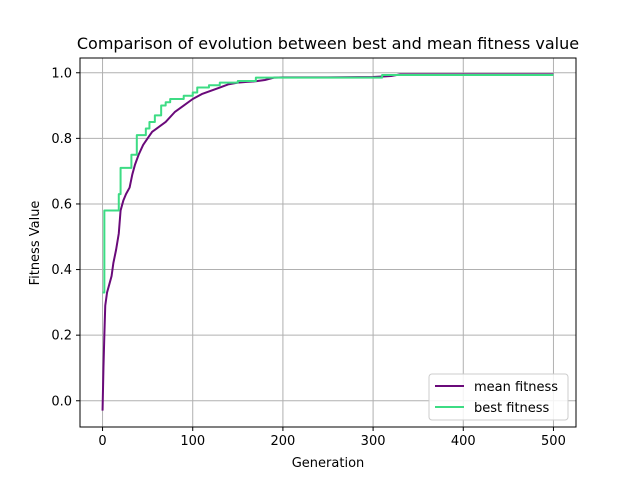 Image resolution: width=640 pixels, height=480 pixels. Describe the element at coordinates (61, 73) in the screenshot. I see `y-tick-label: 1.0` at that location.